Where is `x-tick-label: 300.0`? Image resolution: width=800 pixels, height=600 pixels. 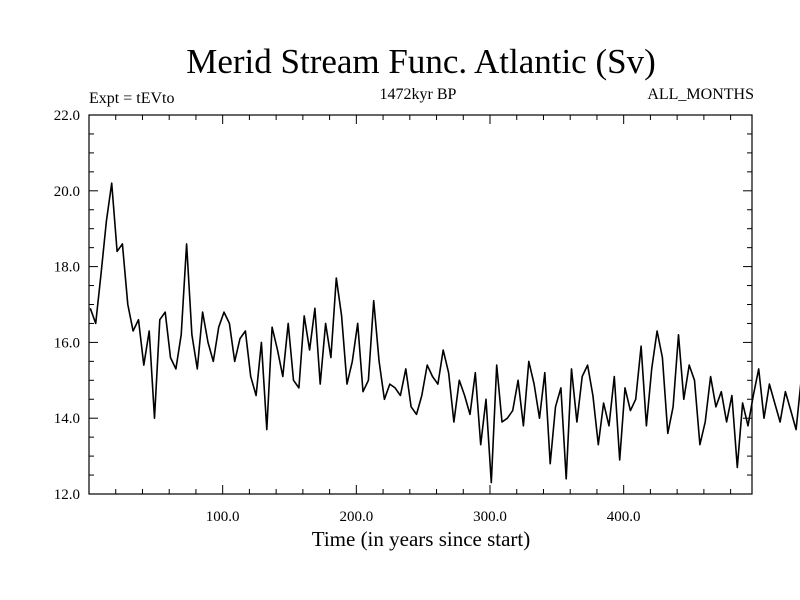
x-tick-label: 300.0 is located at coordinates (490, 517).